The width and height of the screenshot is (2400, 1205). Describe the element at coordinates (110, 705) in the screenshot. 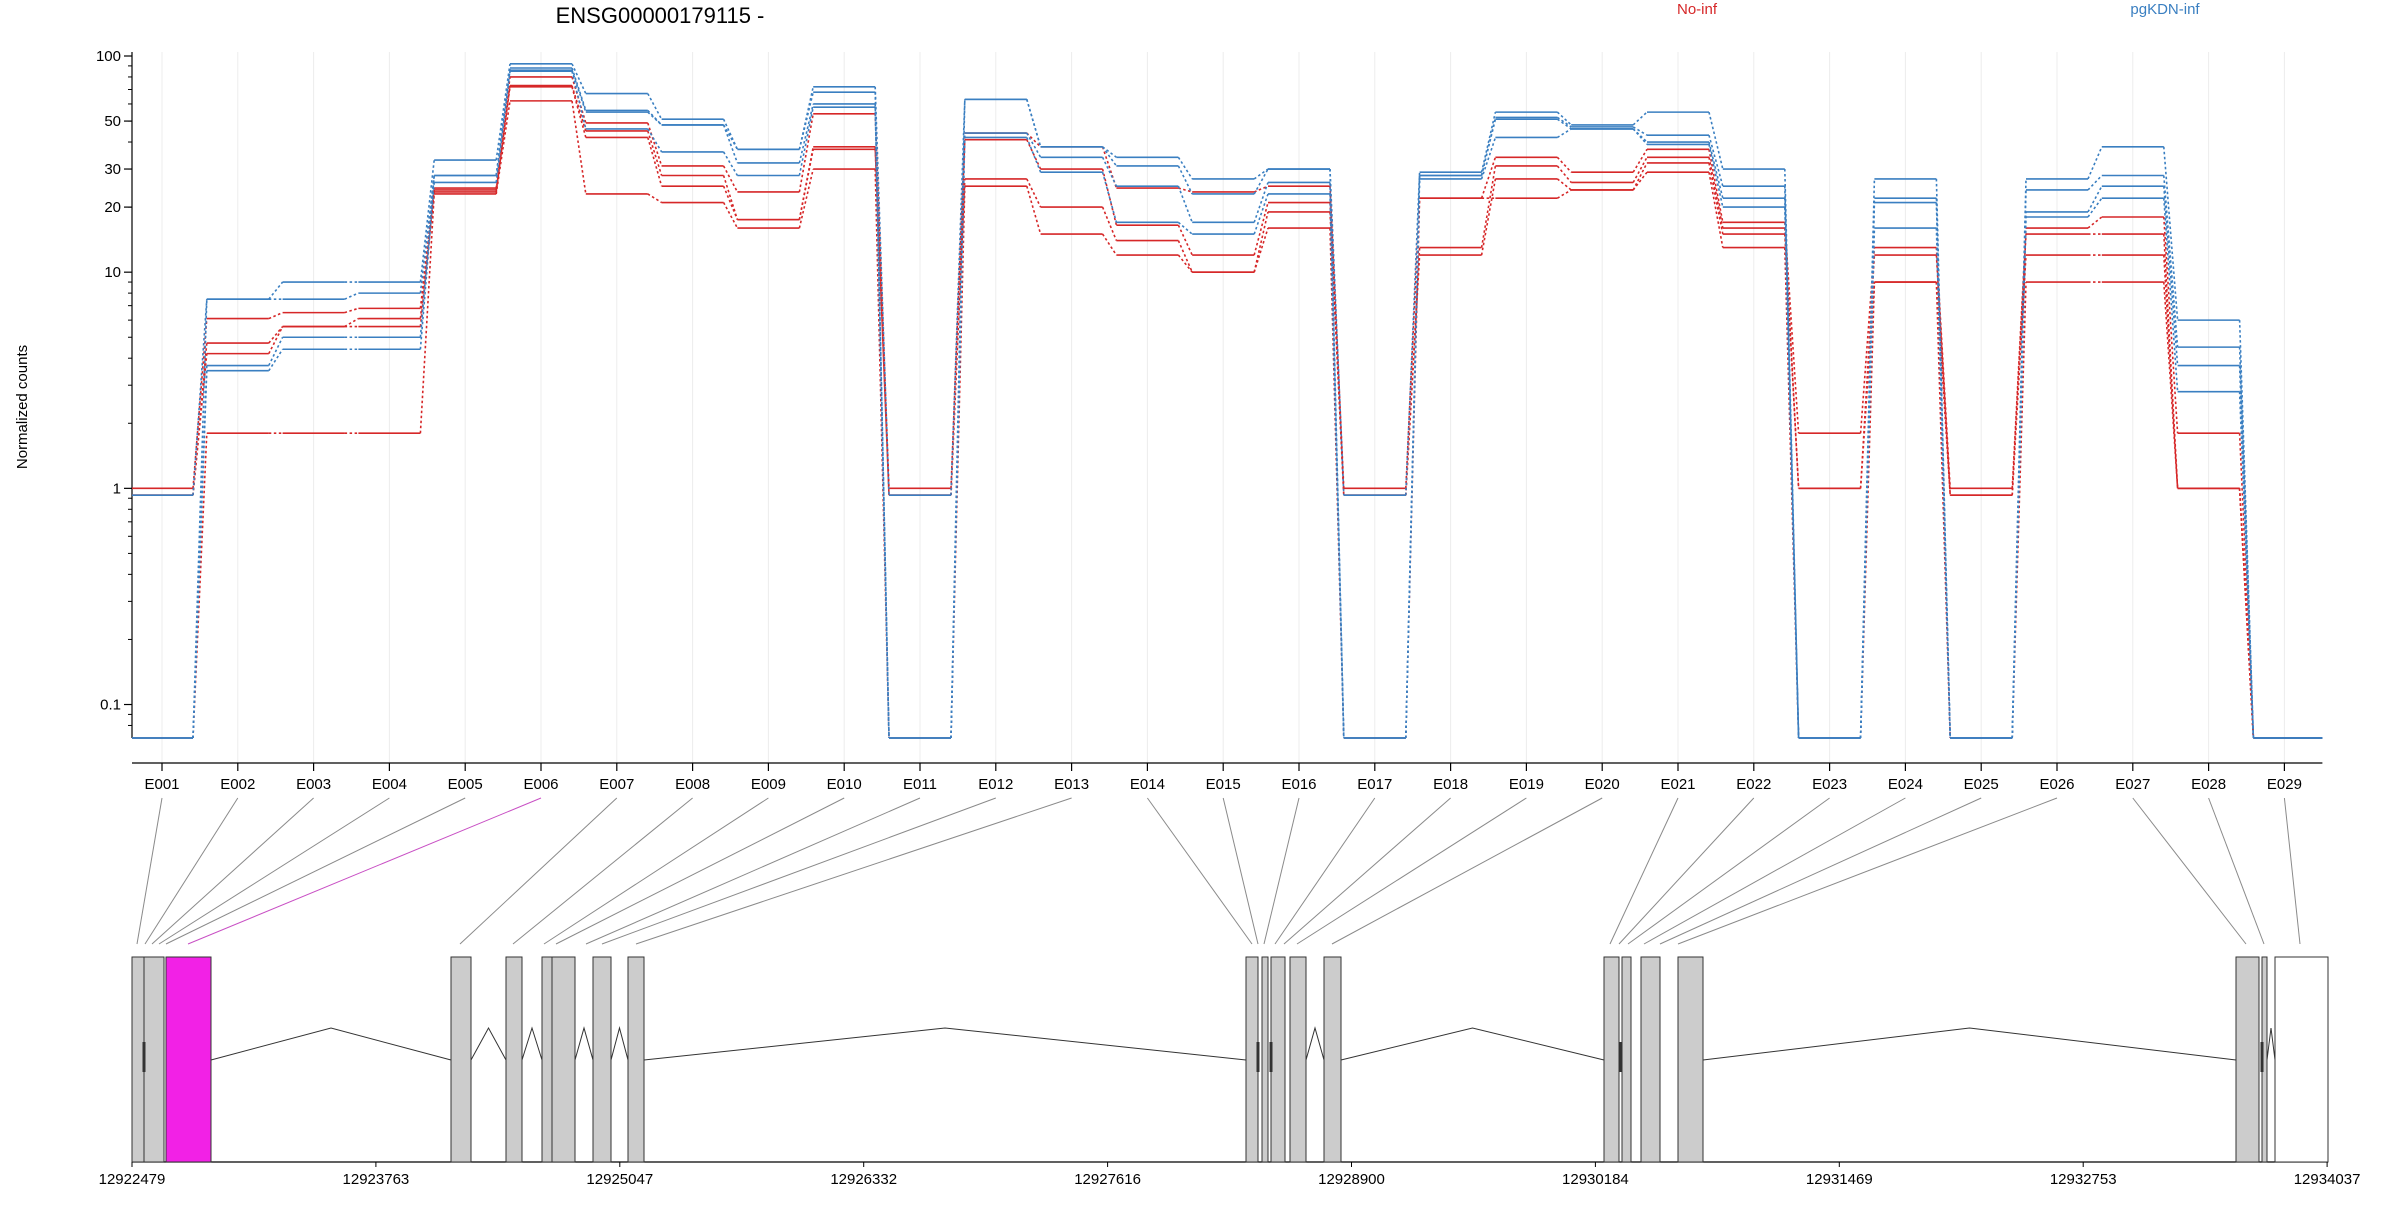

I see `y-tick-label: 0.1` at that location.